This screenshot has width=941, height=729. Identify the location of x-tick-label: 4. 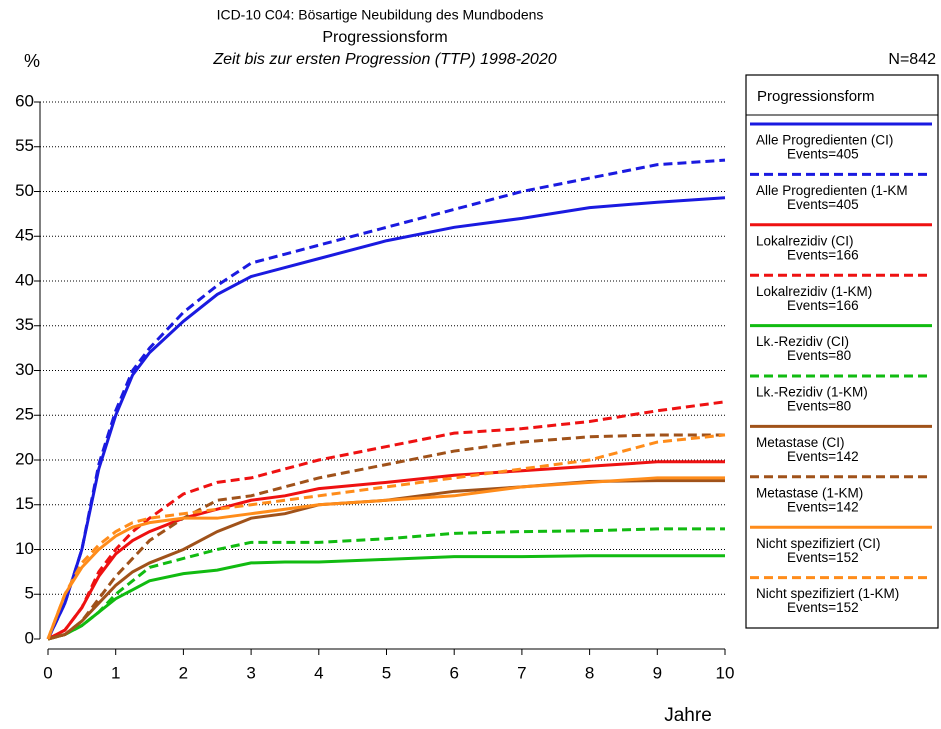
(318, 672).